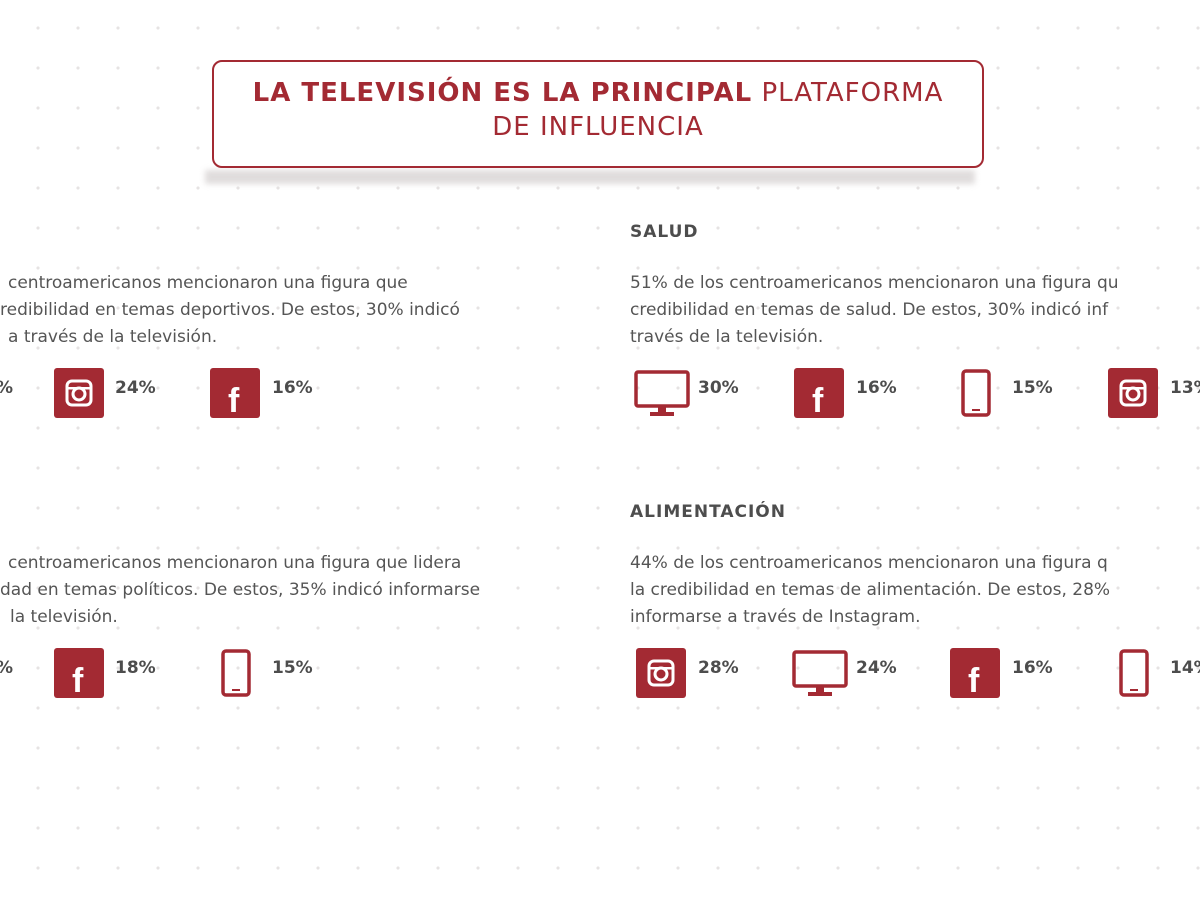  I want to click on deportes-desc-line: a través de la televisión., so click(113, 337).